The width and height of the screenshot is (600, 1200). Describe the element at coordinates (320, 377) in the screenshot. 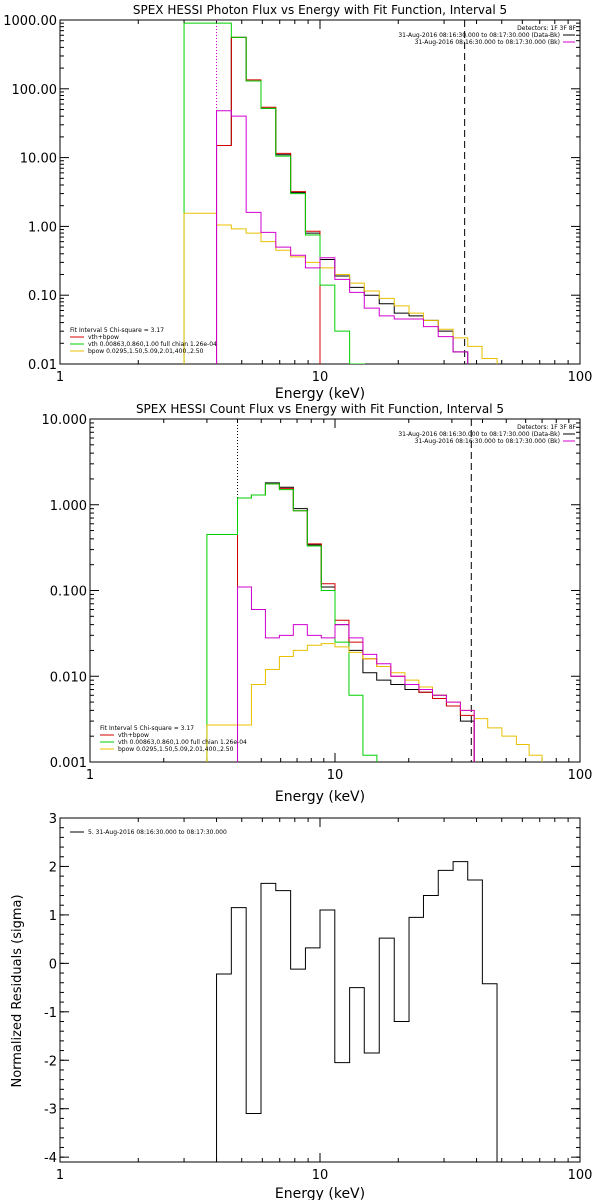

I see `photon-x-tick-label: 10` at that location.